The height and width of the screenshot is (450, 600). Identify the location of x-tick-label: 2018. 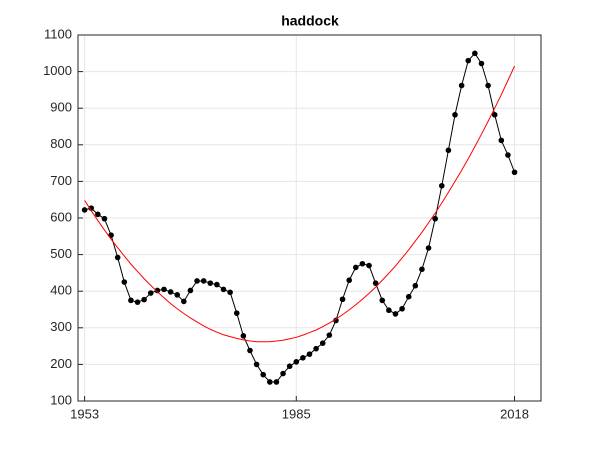
(514, 413).